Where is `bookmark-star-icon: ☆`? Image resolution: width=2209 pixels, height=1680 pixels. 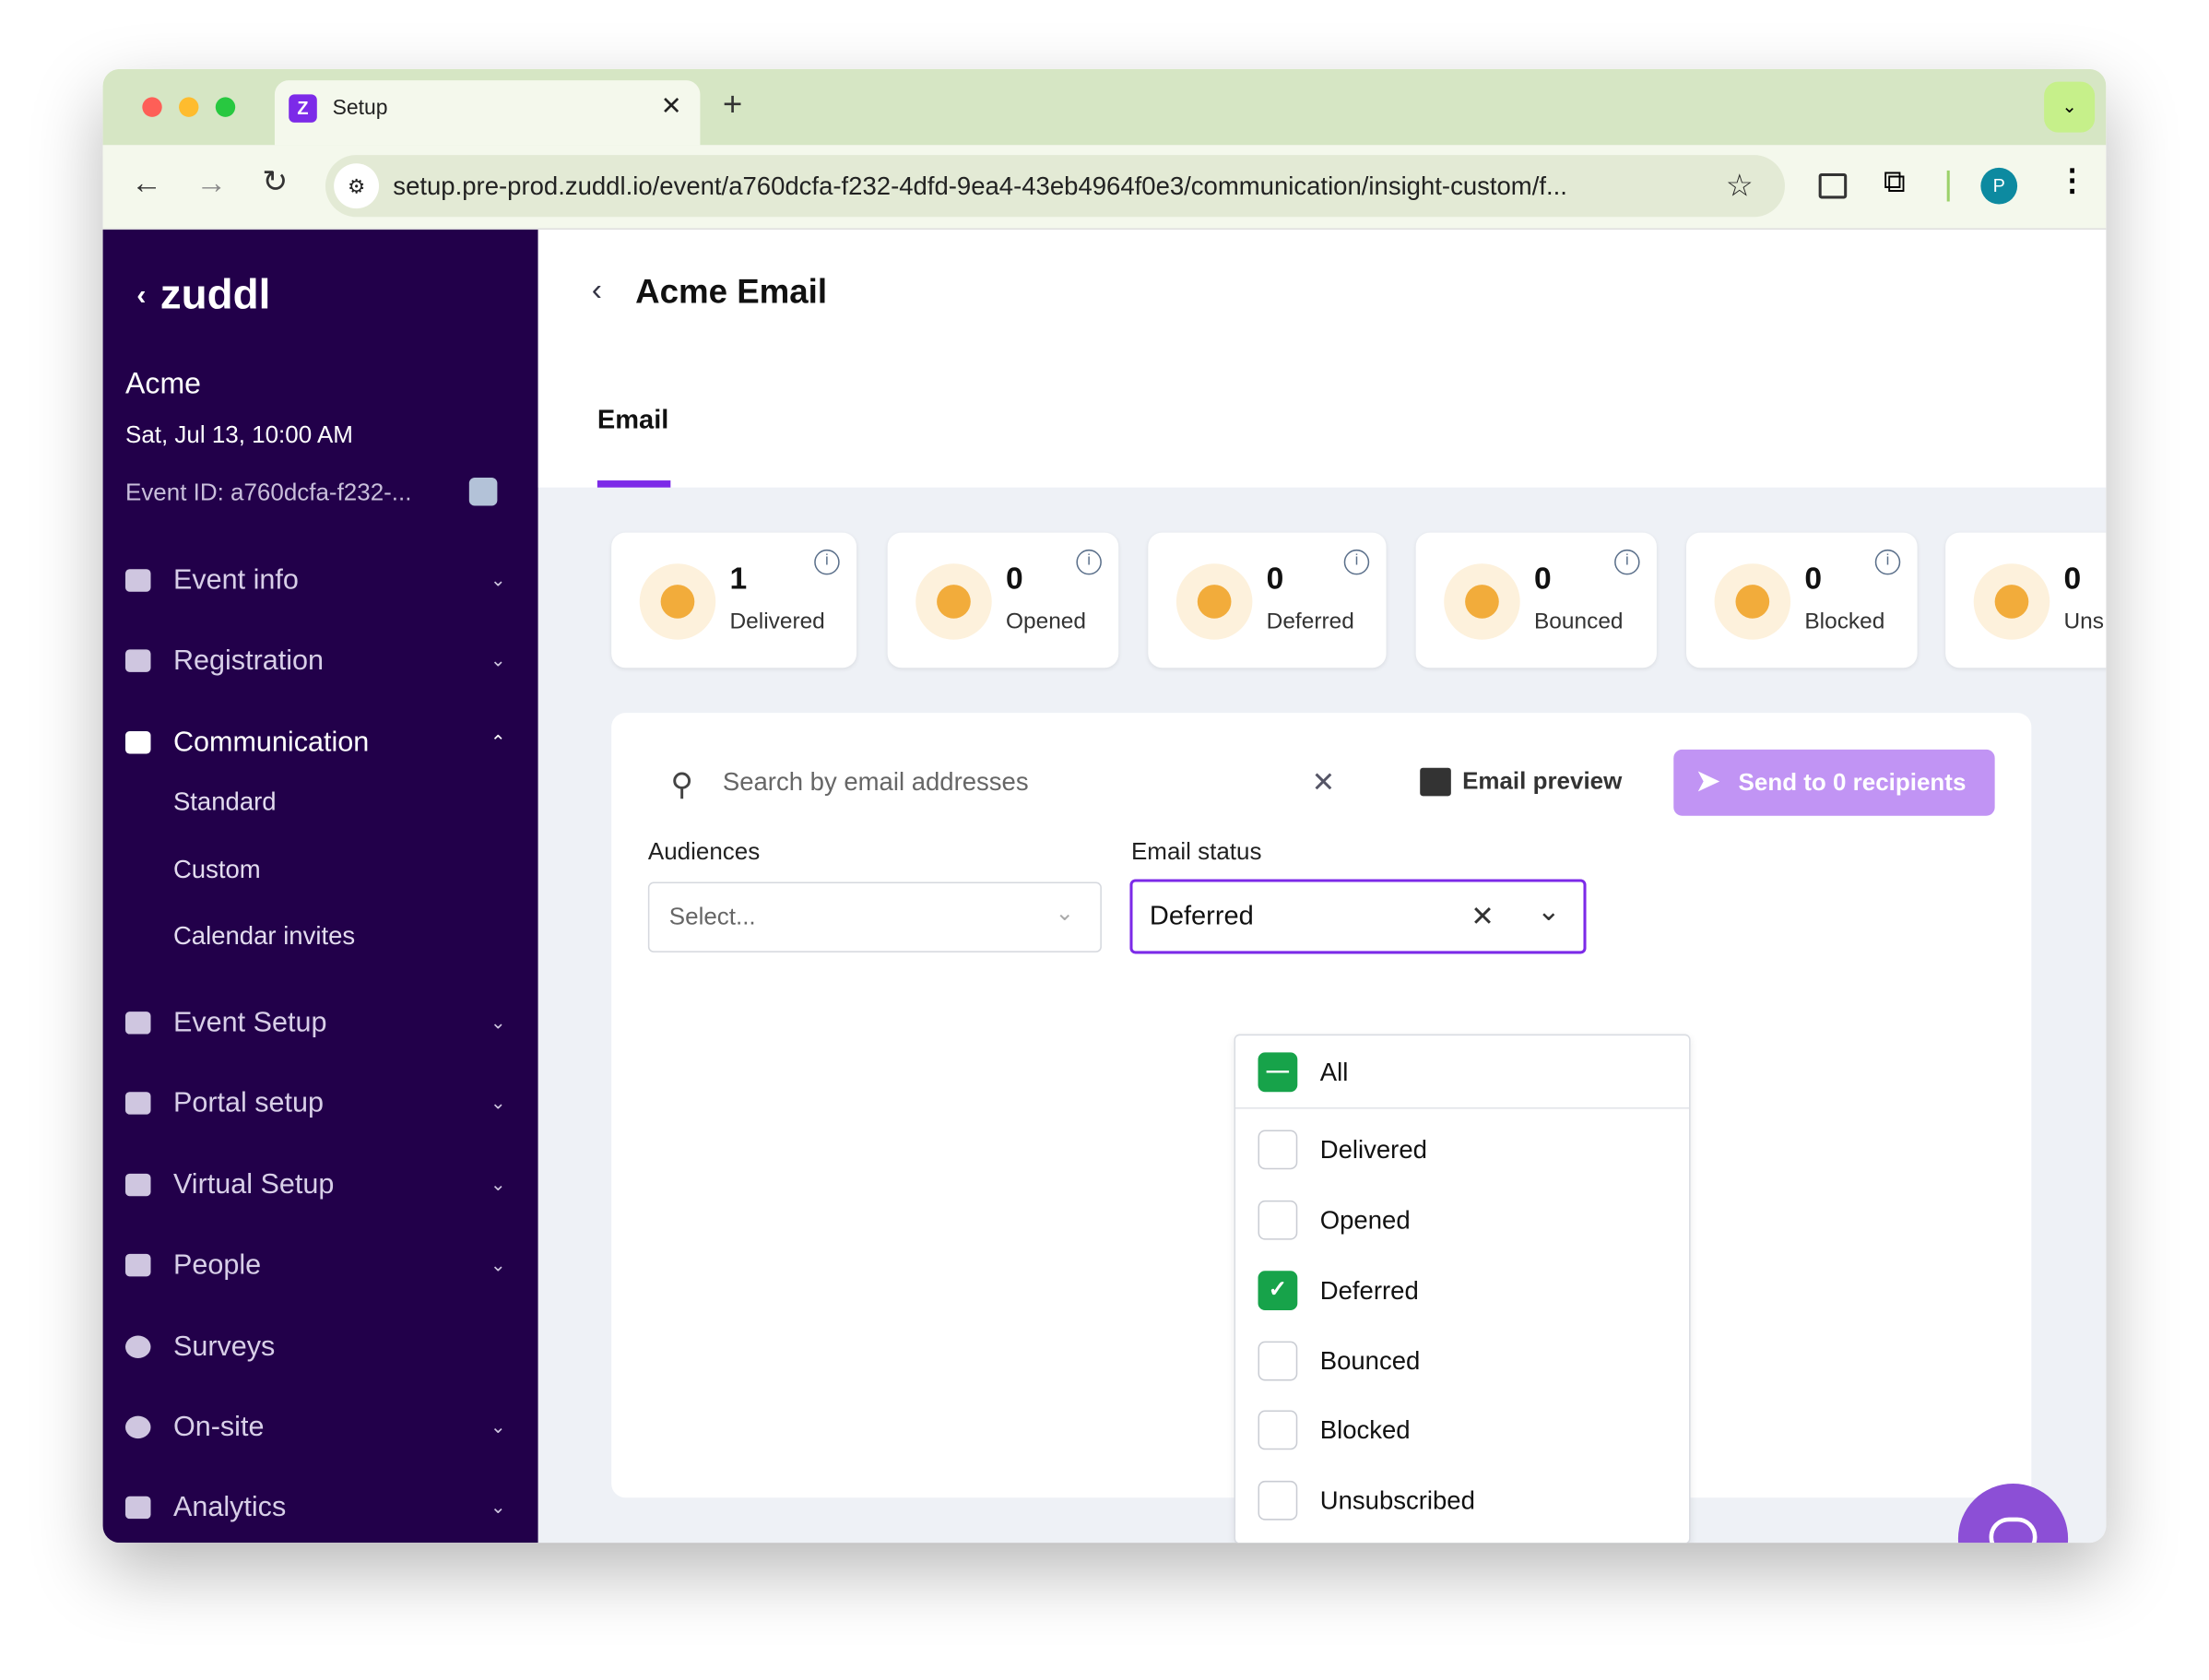 bookmark-star-icon: ☆ is located at coordinates (1739, 185).